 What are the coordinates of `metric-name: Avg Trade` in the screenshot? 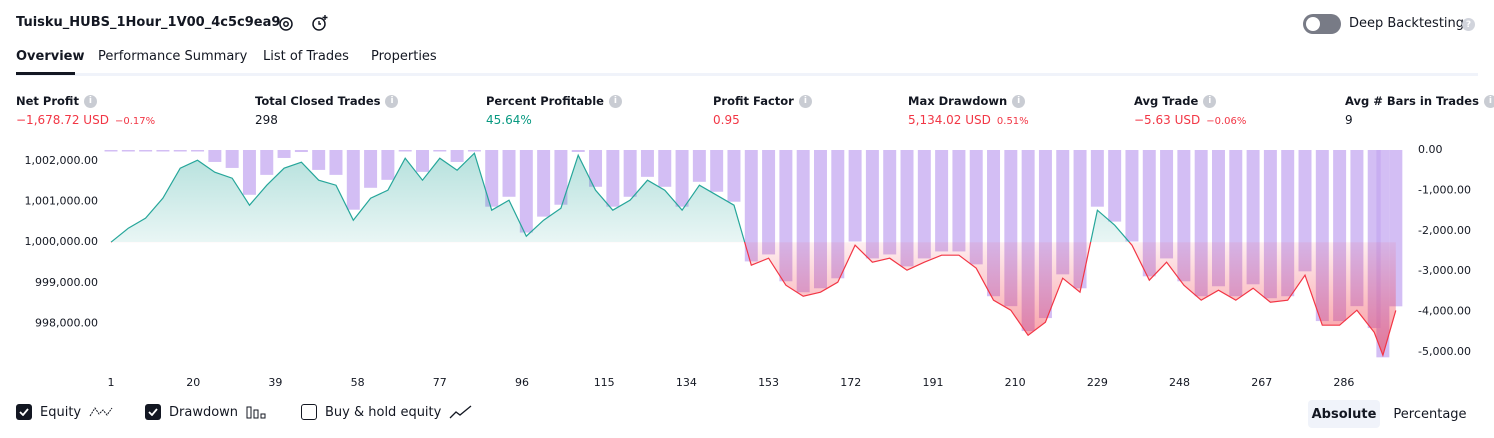 It's located at (1166, 101).